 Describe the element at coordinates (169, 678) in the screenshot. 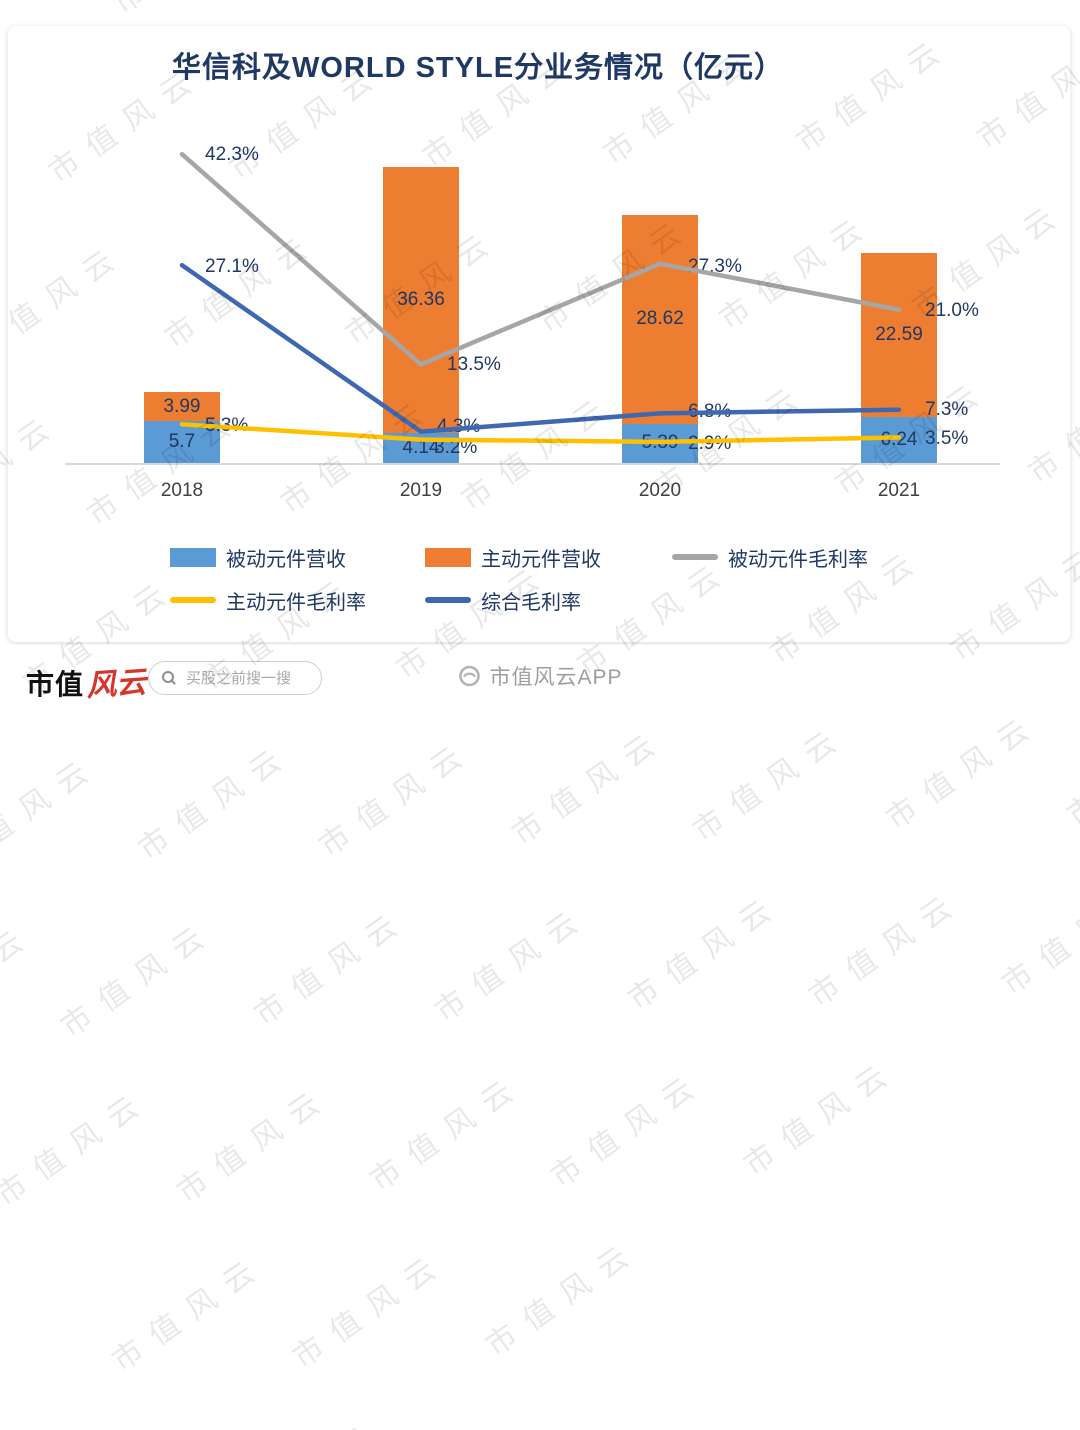

I see `search-icon` at that location.